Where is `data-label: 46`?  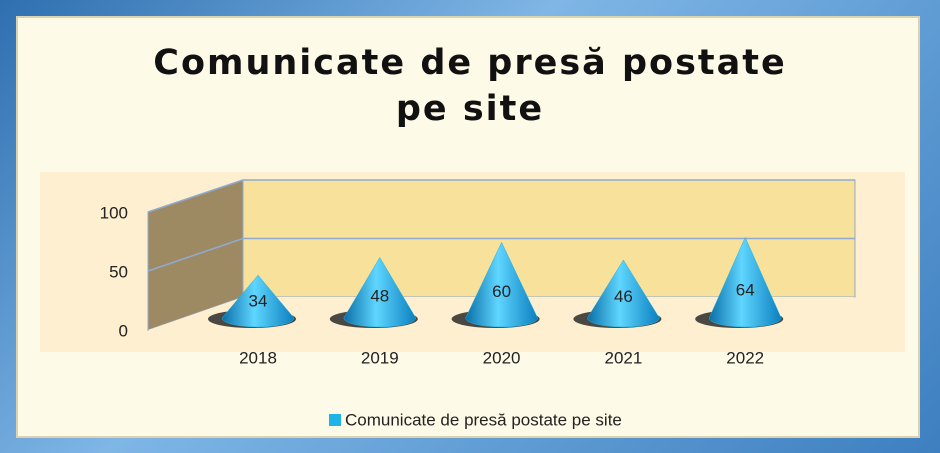 data-label: 46 is located at coordinates (623, 296).